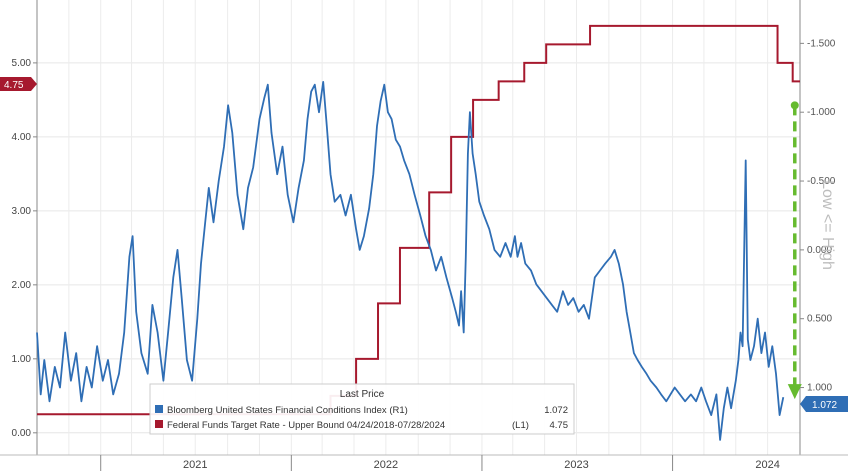 This screenshot has width=848, height=471. Describe the element at coordinates (818, 216) in the screenshot. I see `right-axis-ticks: 1.000 0.500 0.000 -0.500 -1.000 -1.500` at that location.